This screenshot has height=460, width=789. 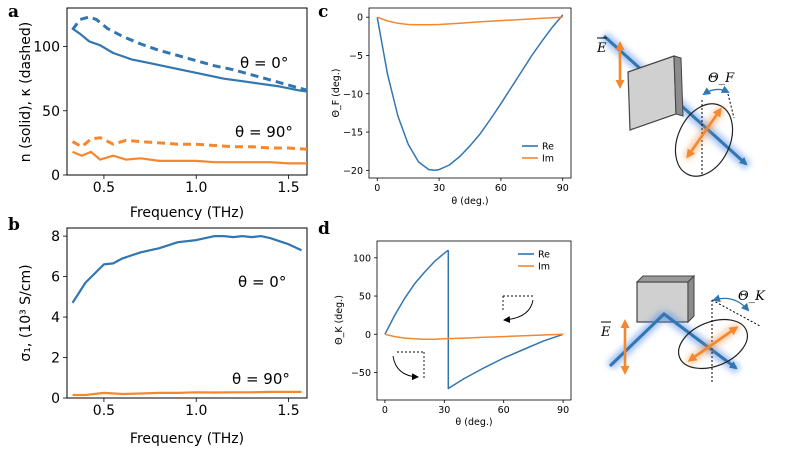 I want to click on angle-label-theta-K: Θ_K, so click(x=752, y=296).